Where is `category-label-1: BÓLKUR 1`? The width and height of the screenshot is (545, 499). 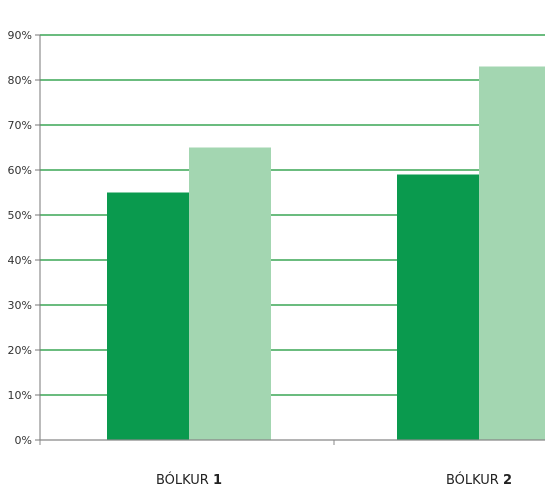
category-label-1: BÓLKUR 1 is located at coordinates (189, 480).